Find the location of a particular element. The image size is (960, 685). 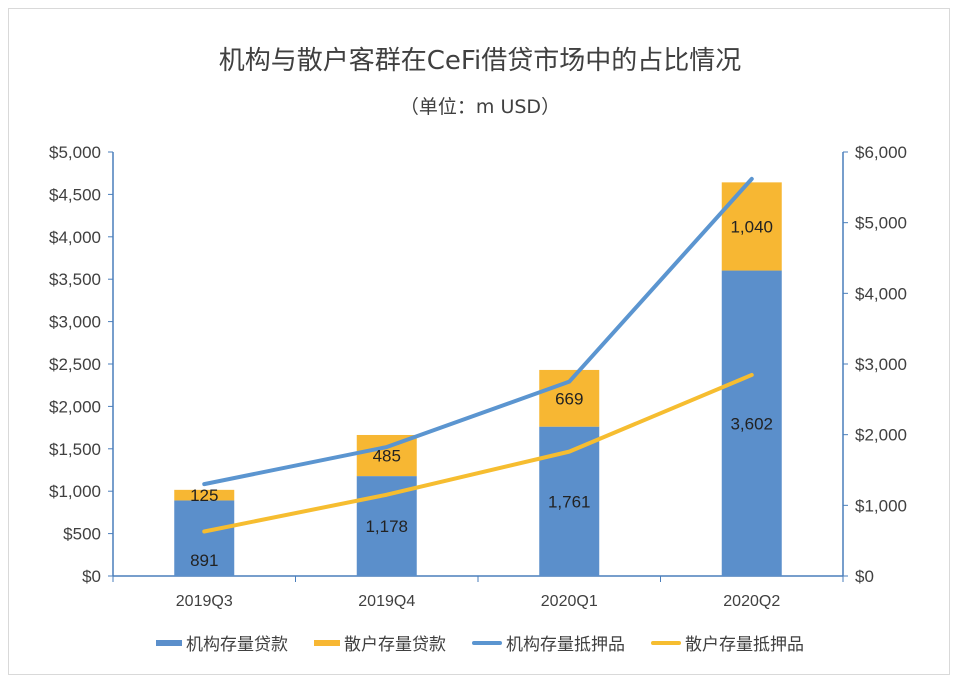

left-tick-label: $3,000 is located at coordinates (75, 322).